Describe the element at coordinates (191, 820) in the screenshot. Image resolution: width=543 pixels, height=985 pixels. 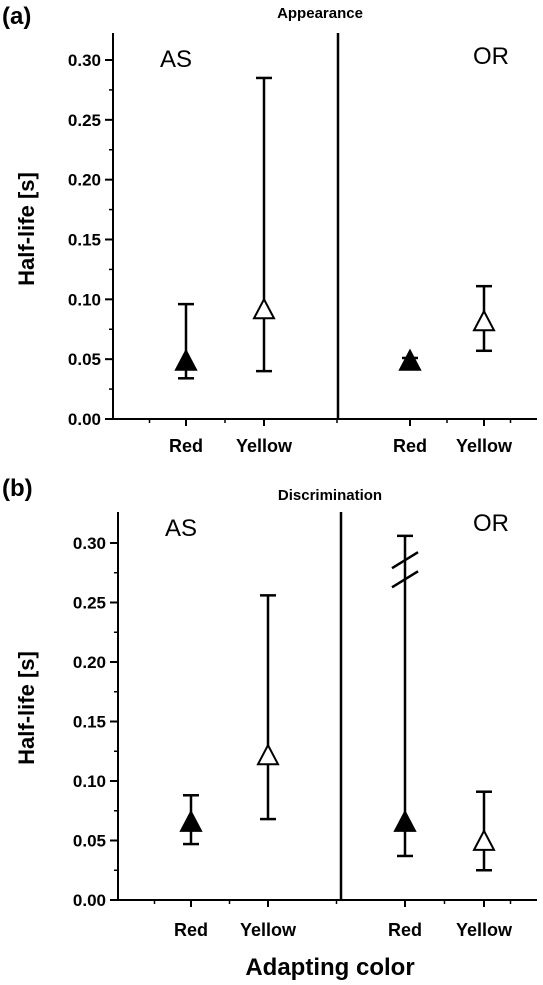
I see `panel-b-as-red-filled-triangle-marker` at that location.